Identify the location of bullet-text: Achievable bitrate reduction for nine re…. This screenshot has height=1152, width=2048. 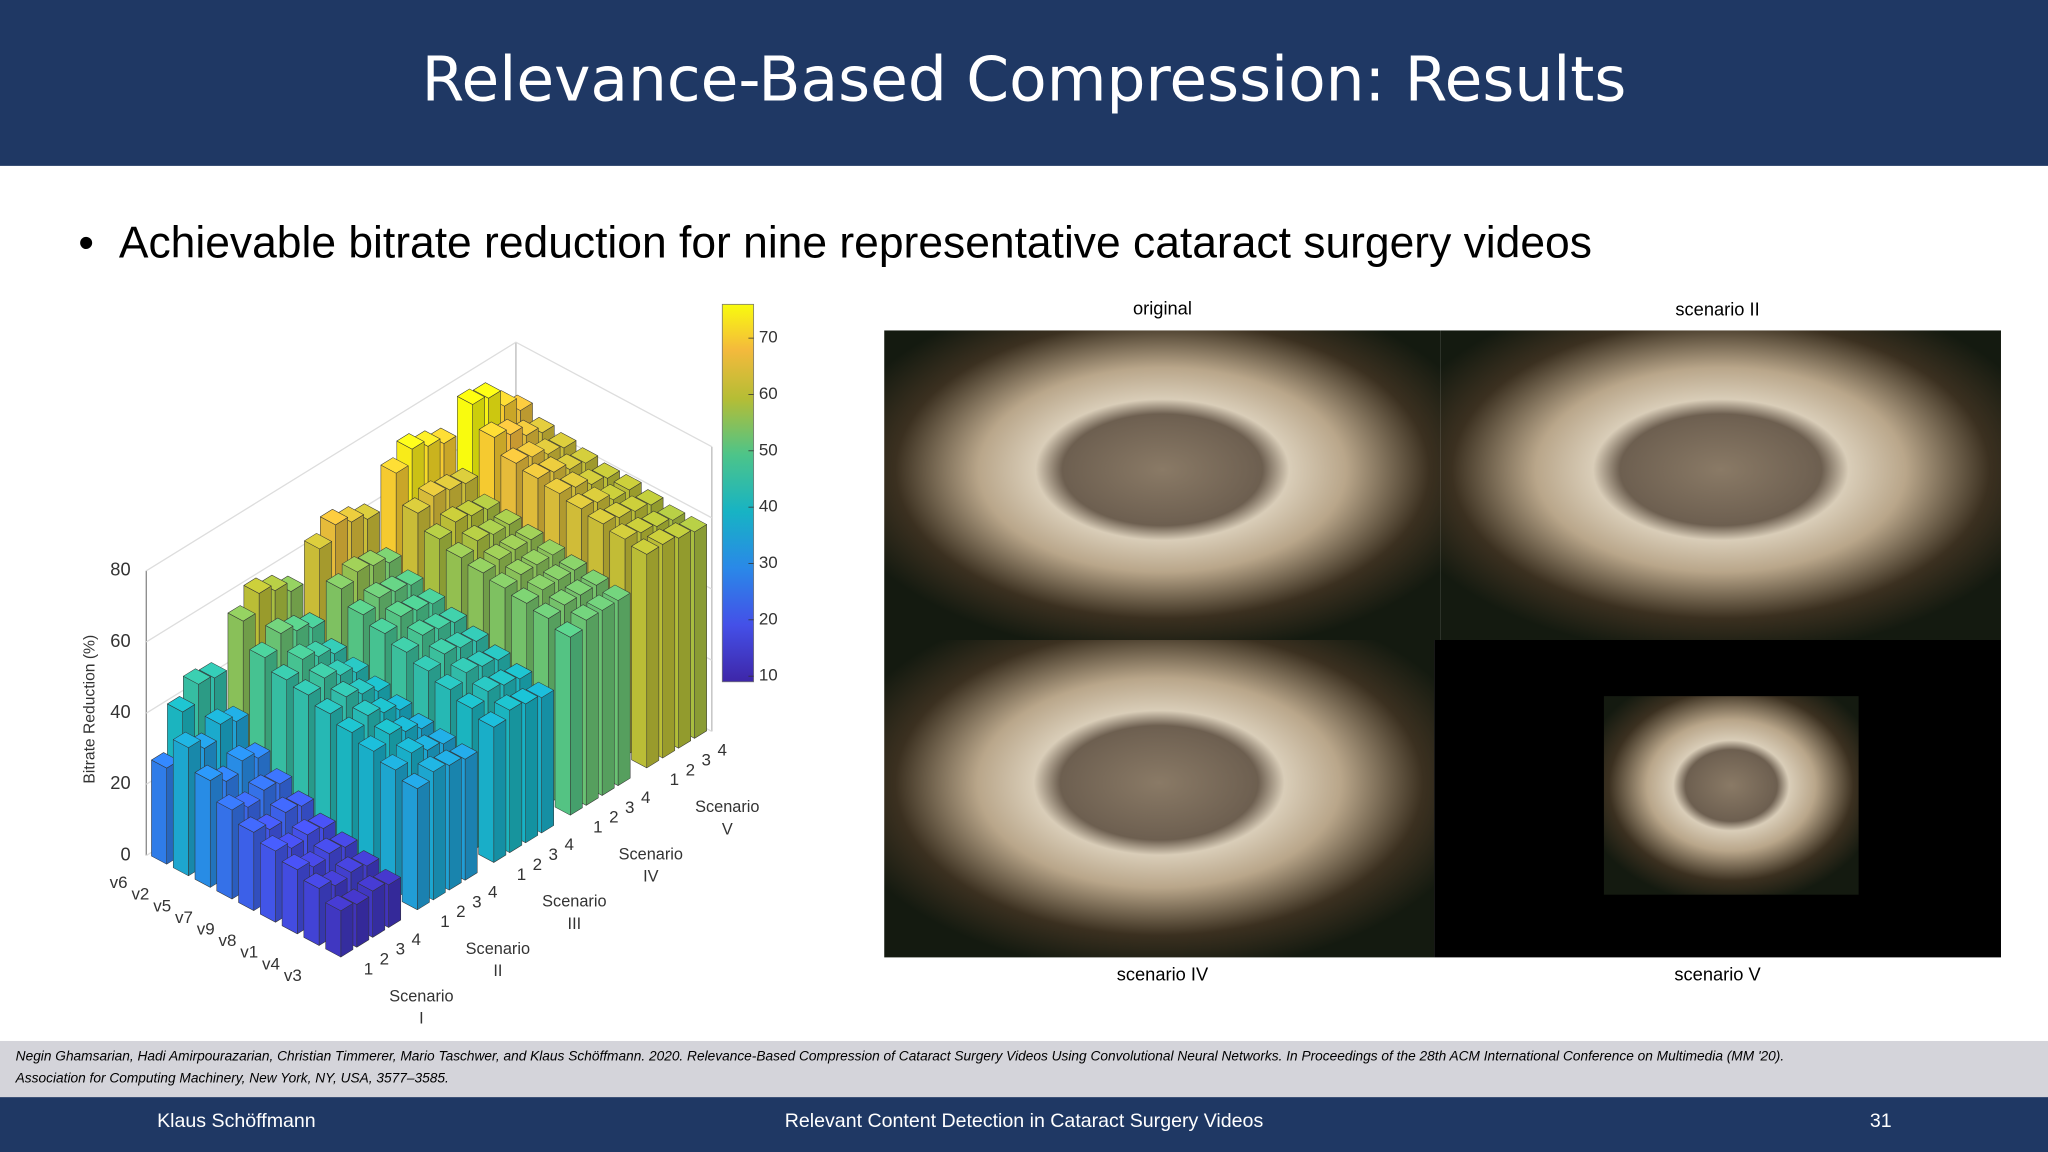
(855, 242).